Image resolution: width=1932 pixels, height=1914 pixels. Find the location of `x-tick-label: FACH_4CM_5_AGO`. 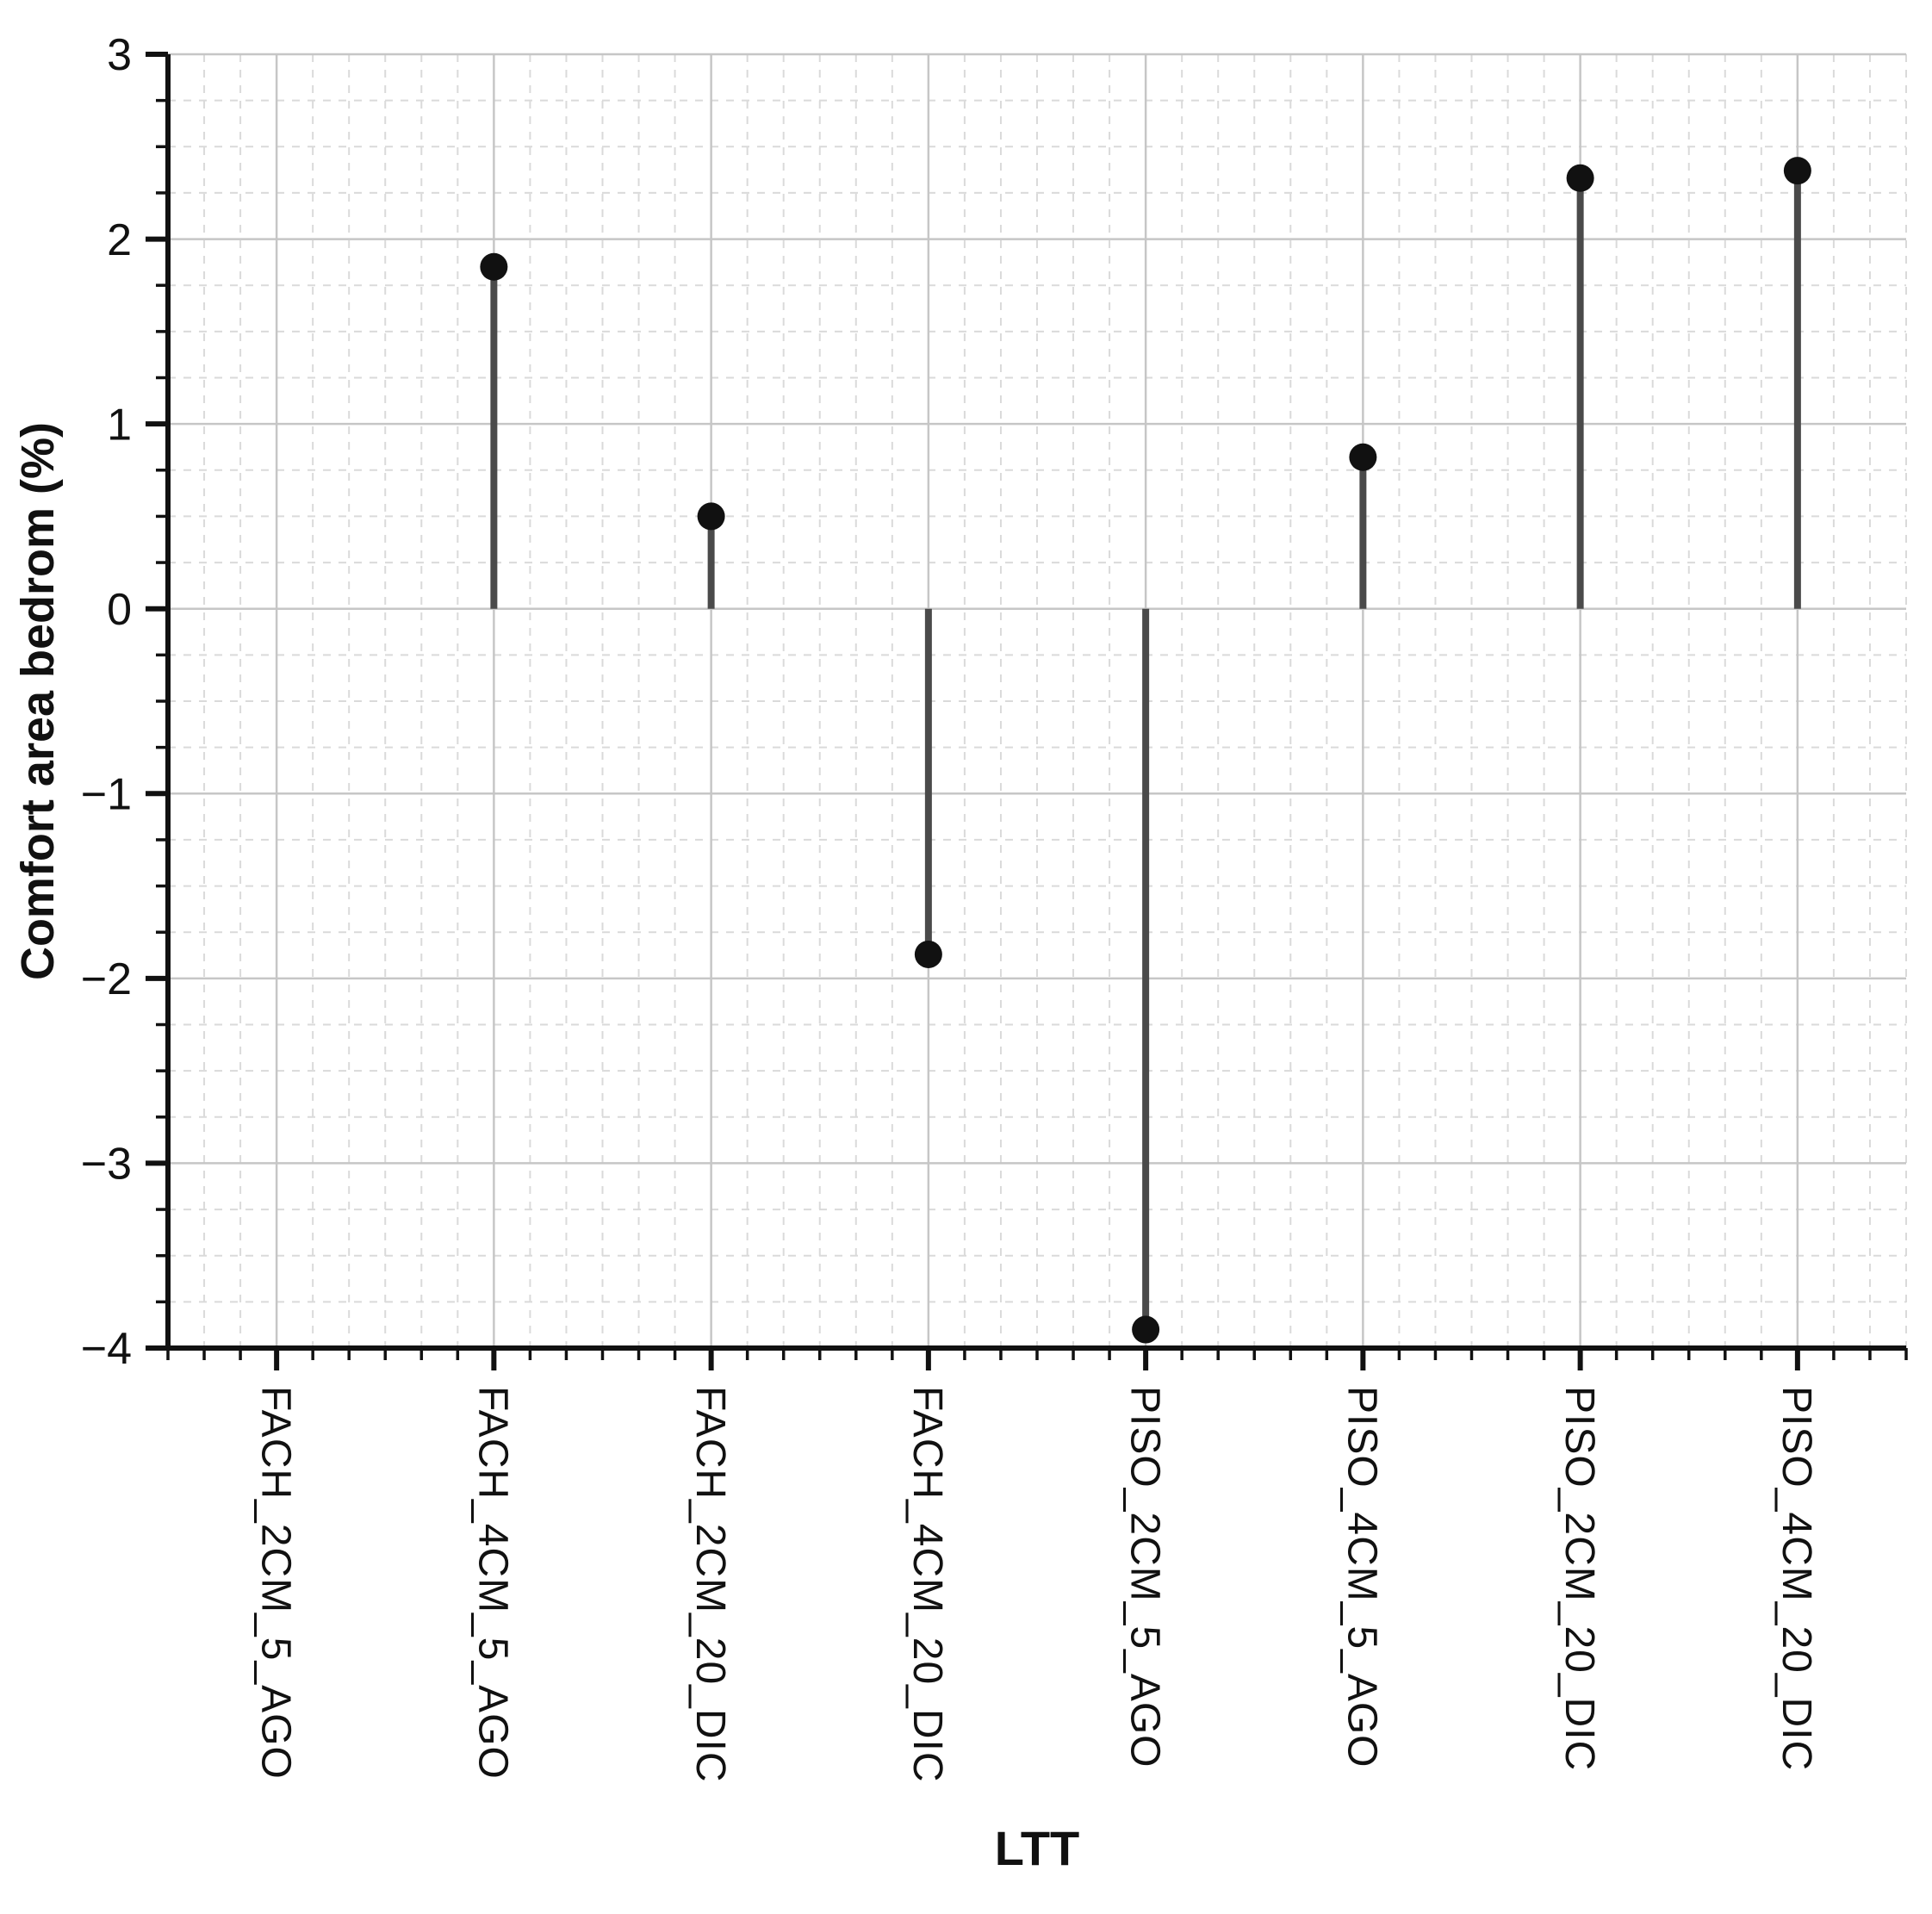

x-tick-label: FACH_4CM_5_AGO is located at coordinates (493, 1583).